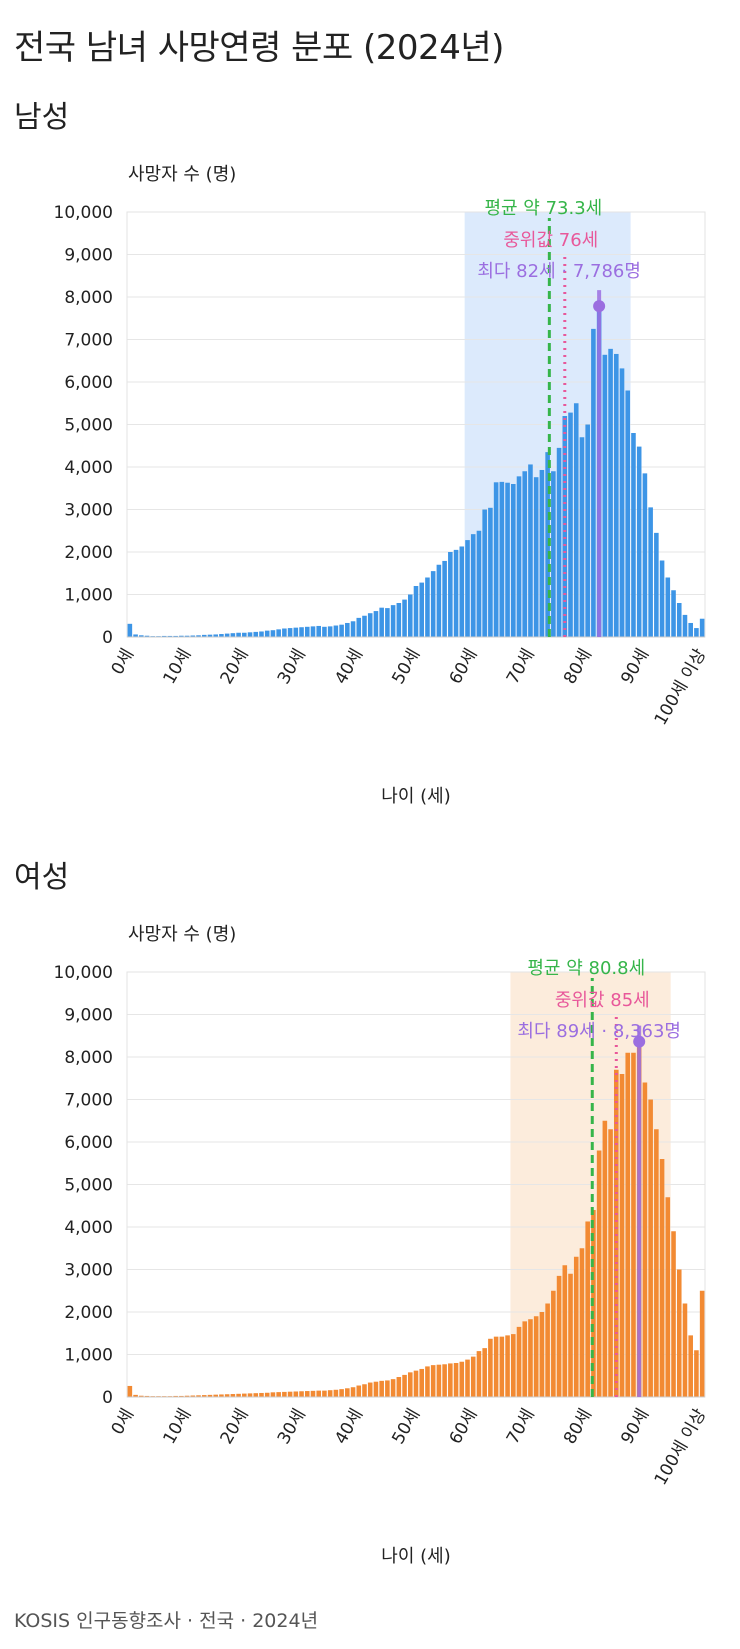  Describe the element at coordinates (166, 1621) in the screenshot. I see `source-footer: KOSIS 인구동향조사 · 전국 · 2024년` at that location.